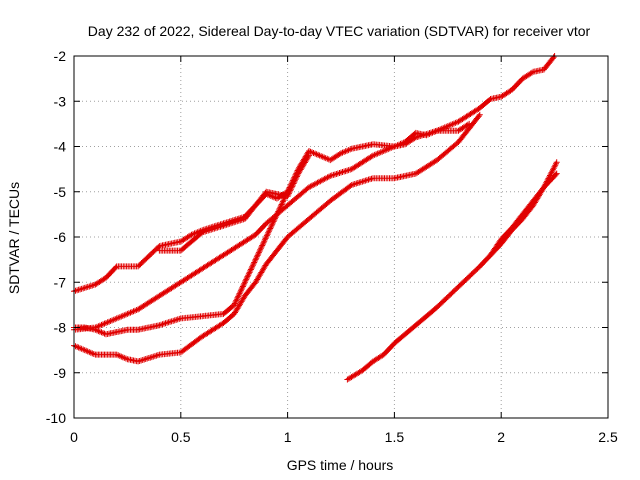 The width and height of the screenshot is (640, 480). Describe the element at coordinates (60, 192) in the screenshot. I see `y-tick-label: -5` at that location.